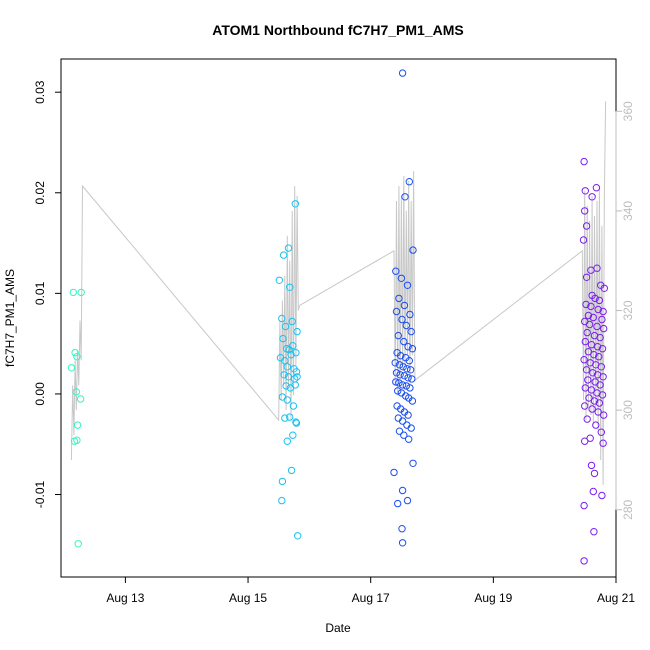 The image size is (650, 650). What do you see at coordinates (370, 590) in the screenshot?
I see `x-axis: Aug 13 Aug 15 Aug 17 Aug 19 Aug 21` at bounding box center [370, 590].